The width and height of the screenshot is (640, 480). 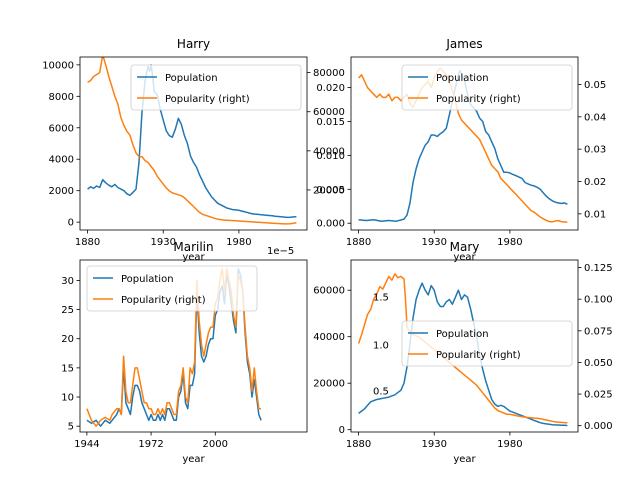 I want to click on y-tick-label: 0.020, so click(x=330, y=88).